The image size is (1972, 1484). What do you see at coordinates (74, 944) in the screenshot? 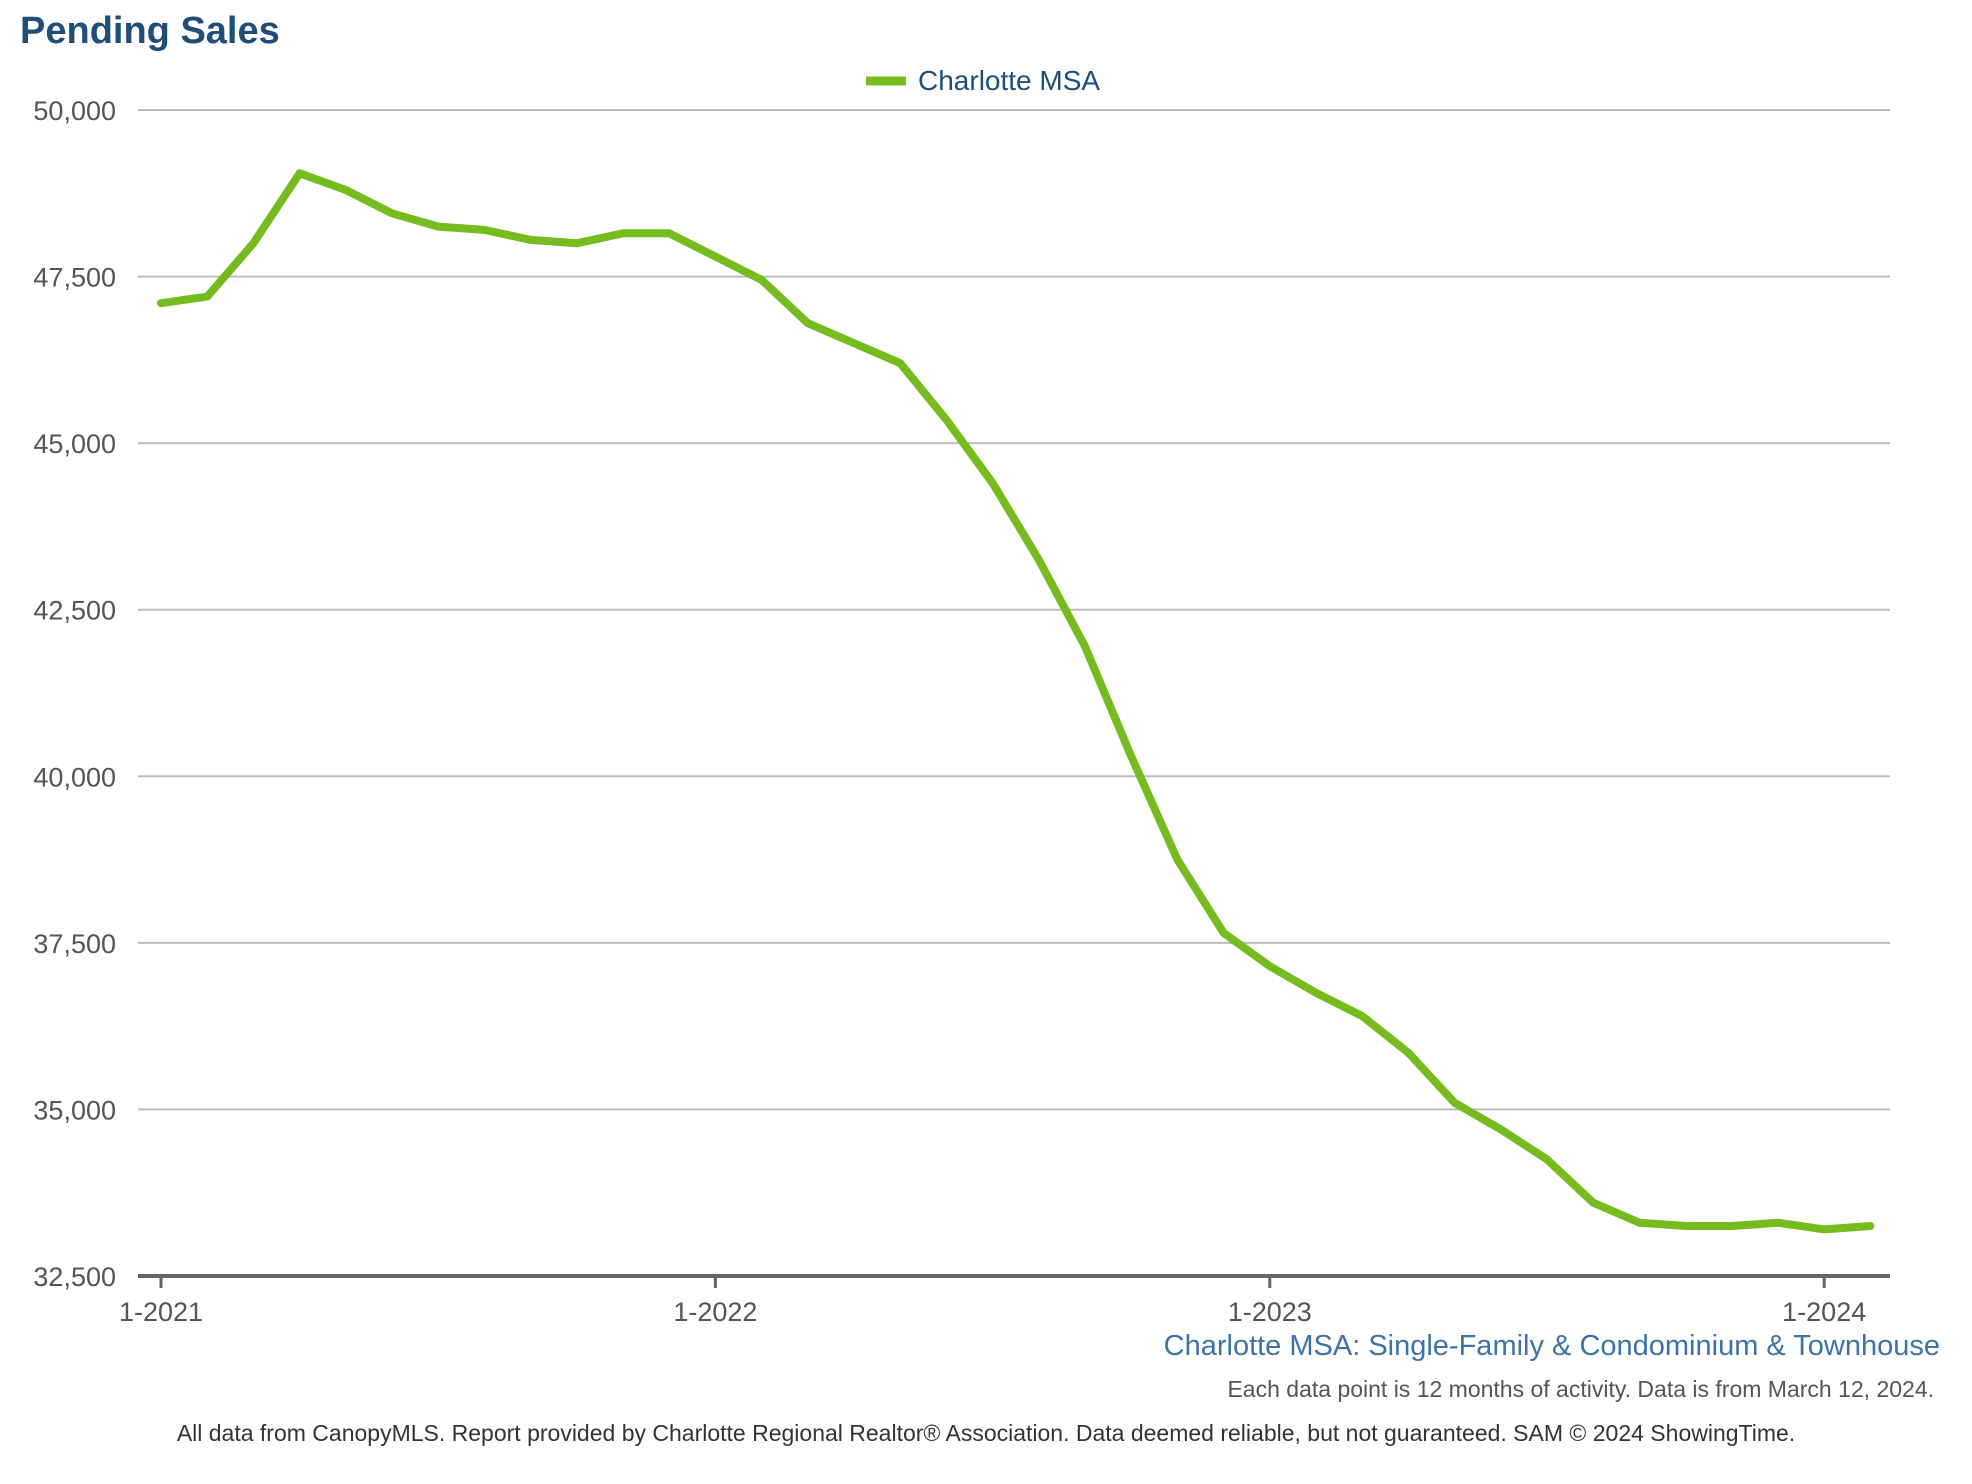
I see `y-tick-label: 37,500` at bounding box center [74, 944].